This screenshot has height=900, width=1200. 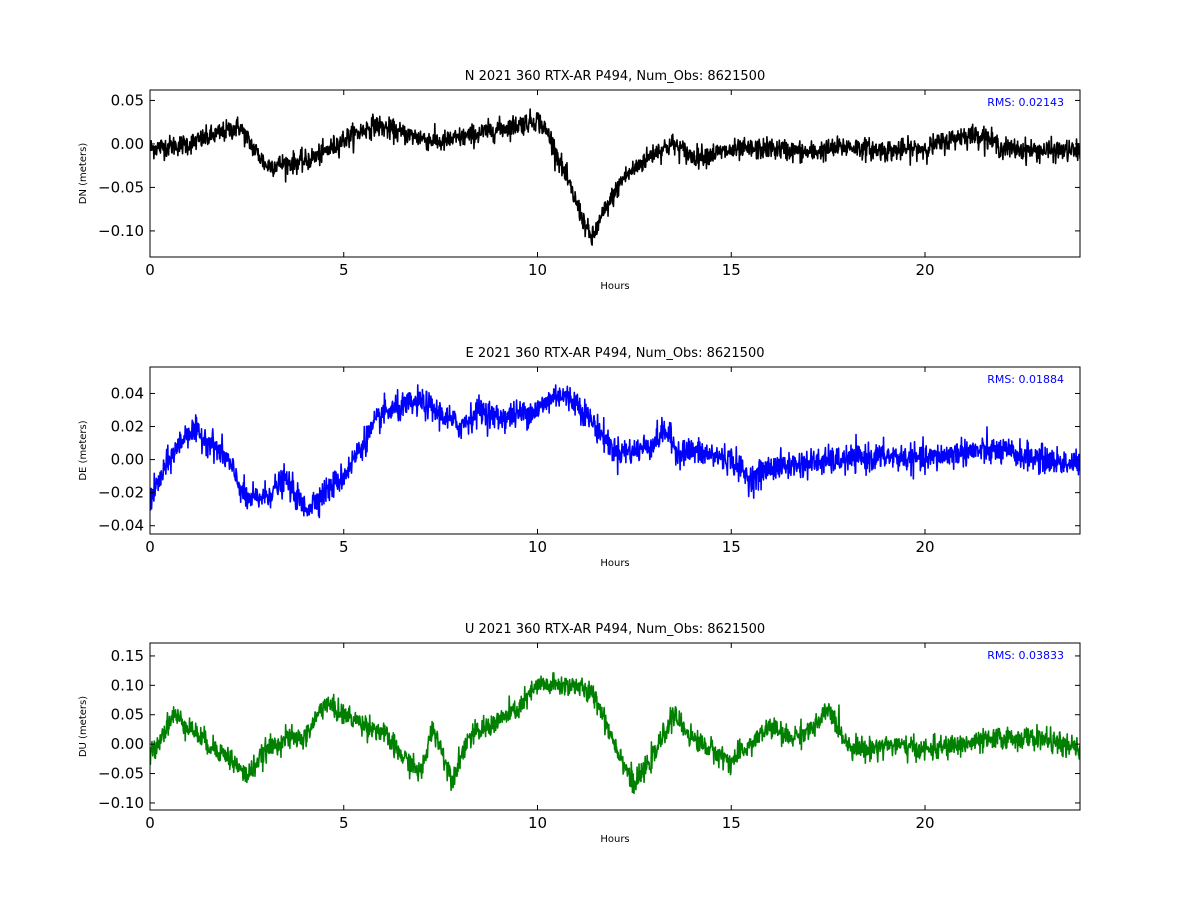 I want to click on n-y-tick-label: 0.00, so click(x=127, y=144).